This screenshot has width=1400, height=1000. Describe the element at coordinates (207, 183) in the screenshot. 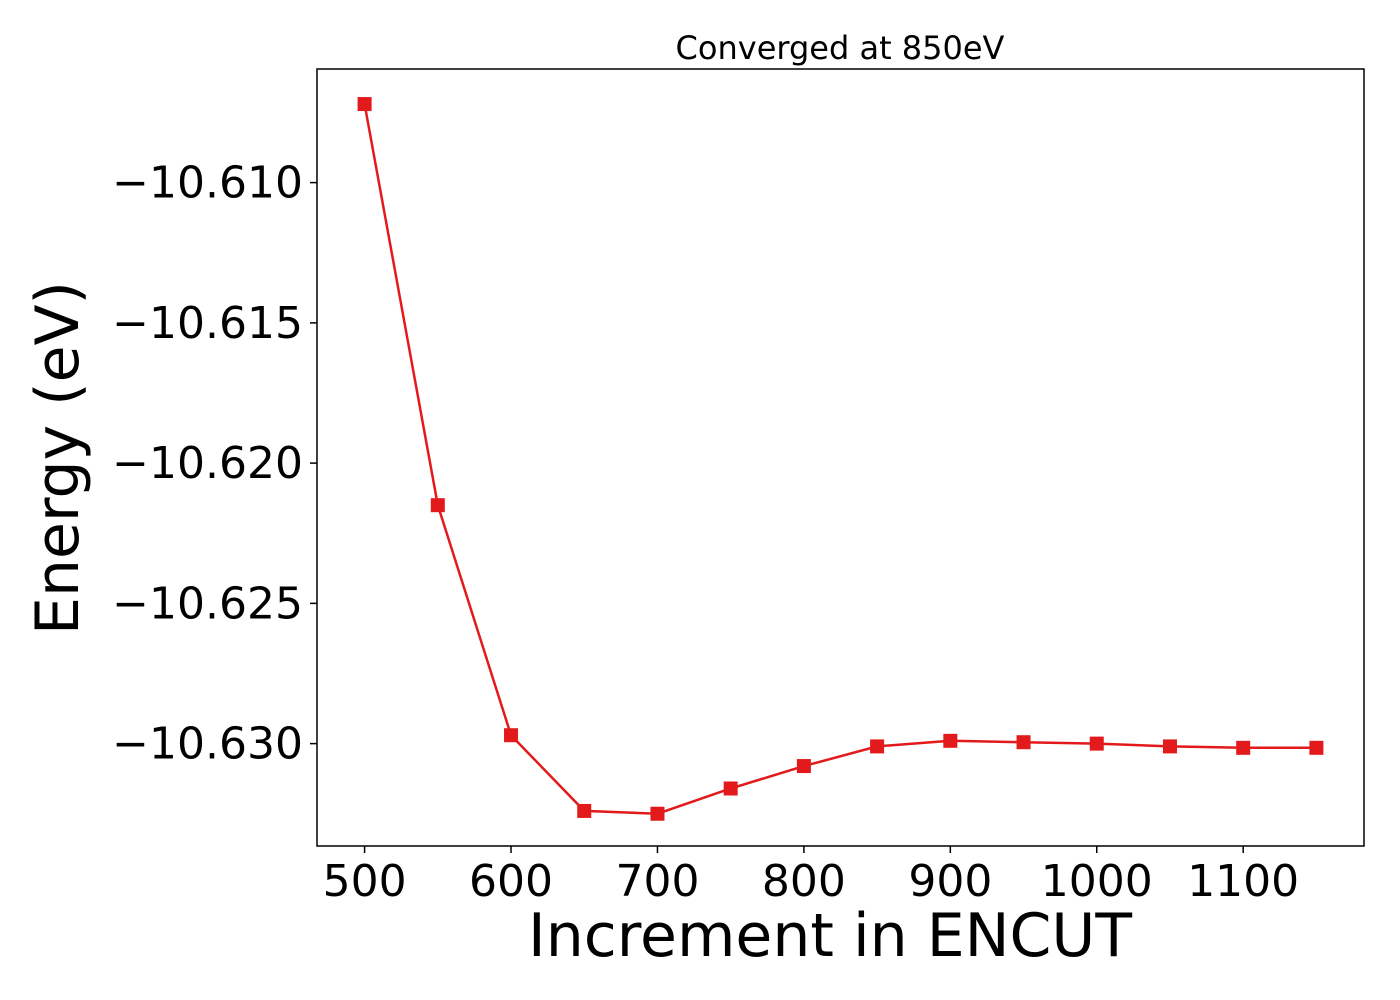

I see `y-tick-label: −10.610` at that location.